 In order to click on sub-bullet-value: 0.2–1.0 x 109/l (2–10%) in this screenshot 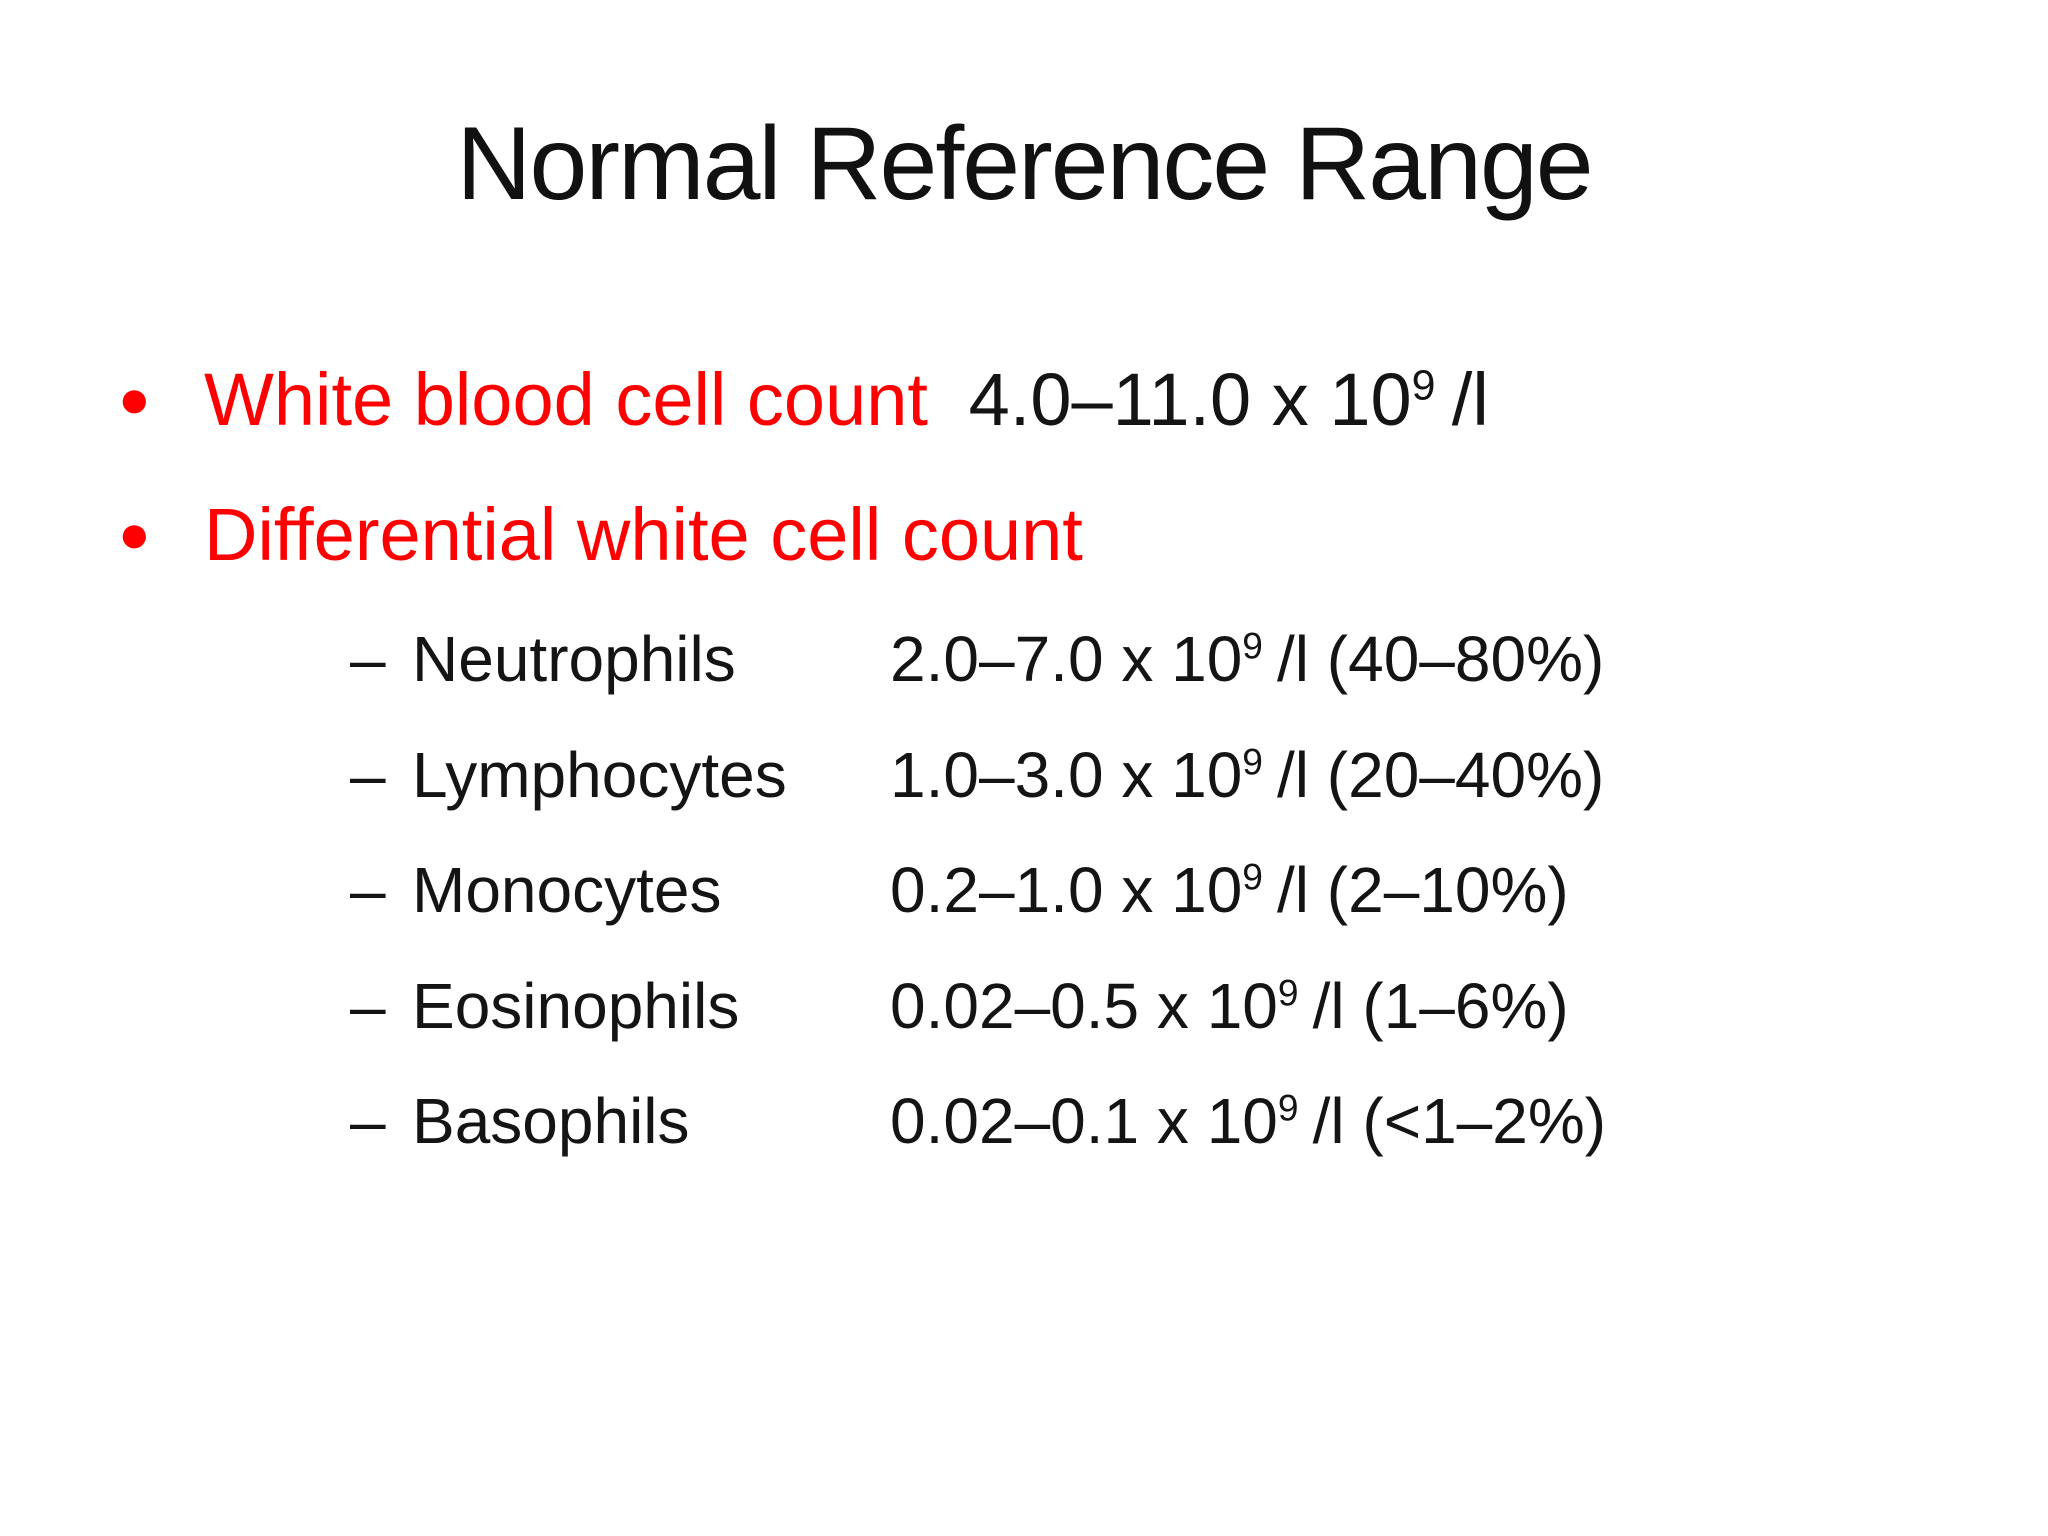, I will do `click(1229, 891)`.